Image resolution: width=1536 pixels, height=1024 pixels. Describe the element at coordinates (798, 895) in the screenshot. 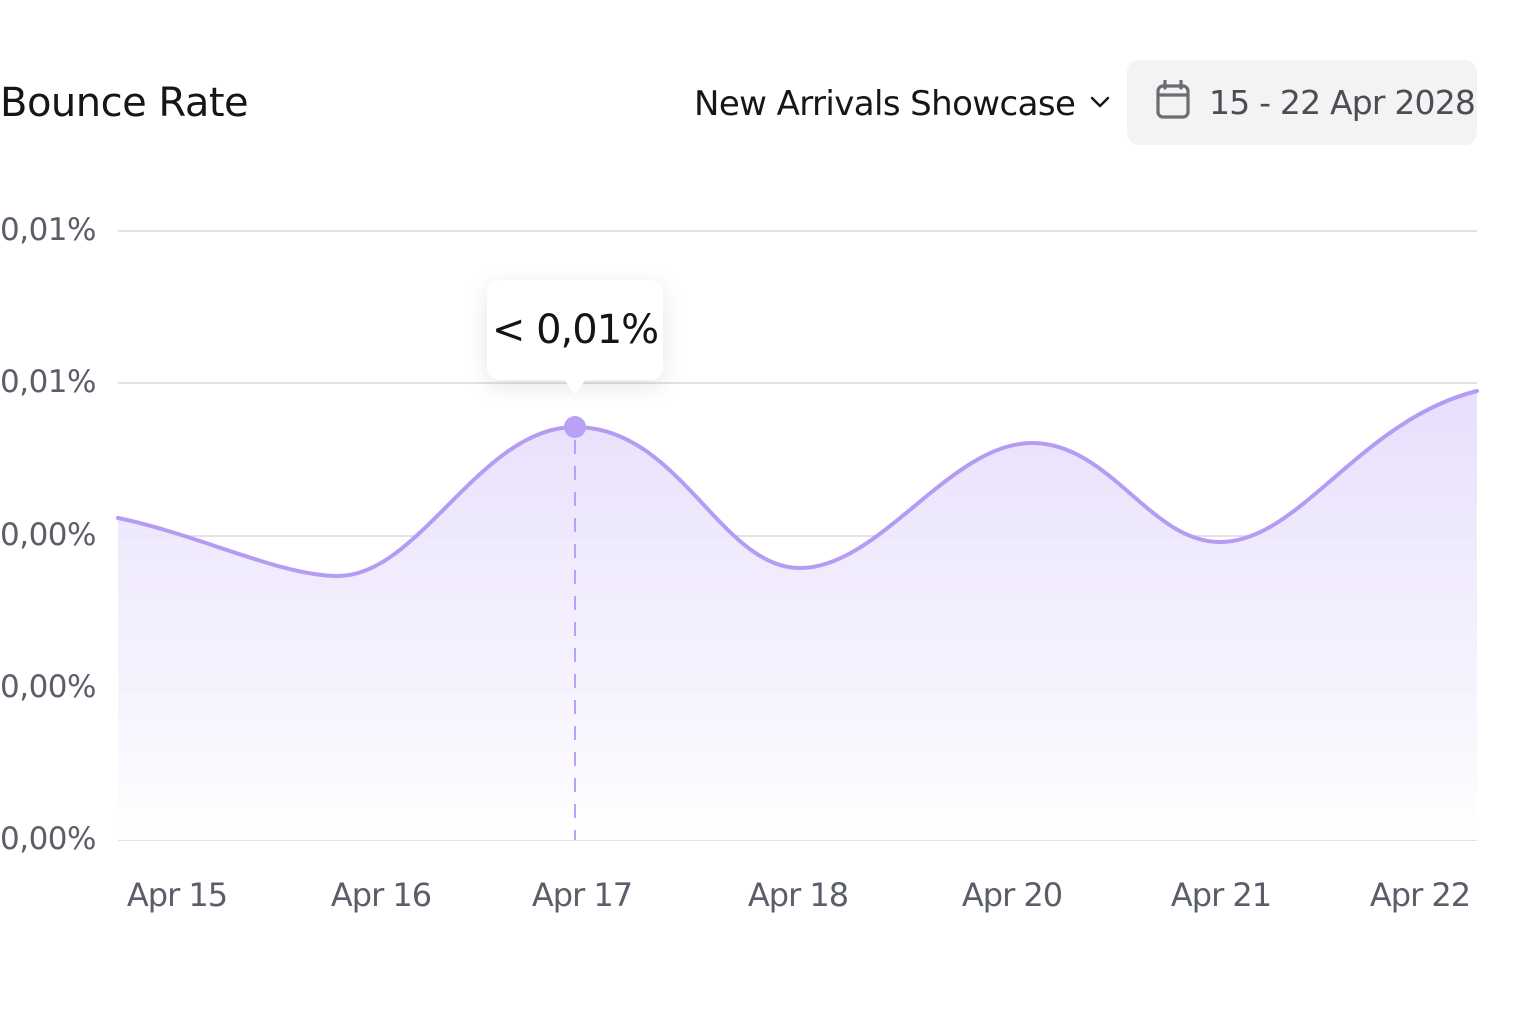

I see `x-axis-label: Apr 18` at that location.